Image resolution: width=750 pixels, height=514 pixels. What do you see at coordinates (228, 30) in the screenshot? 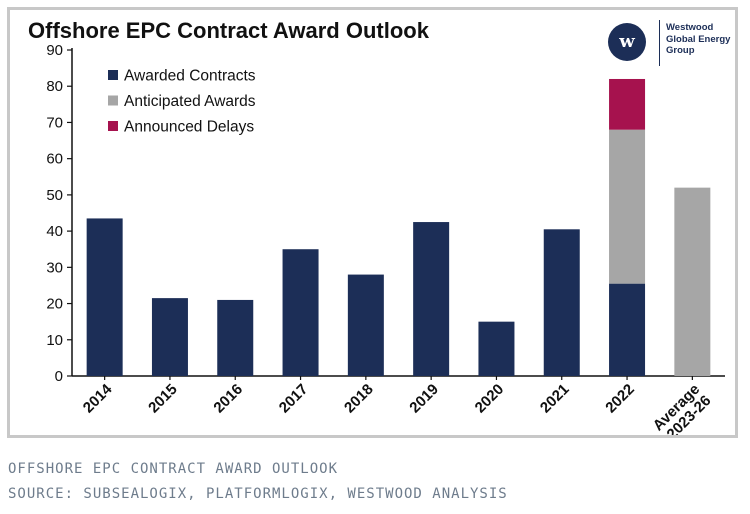
I see `chart-title: Offshore EPC Contract Award Outlook` at bounding box center [228, 30].